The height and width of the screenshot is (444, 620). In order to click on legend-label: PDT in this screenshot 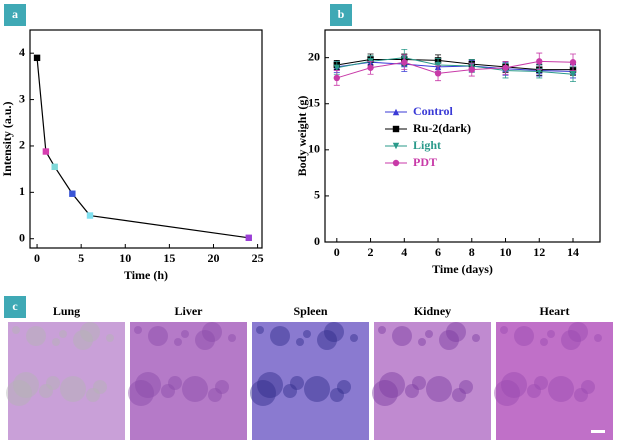, I will do `click(425, 162)`.